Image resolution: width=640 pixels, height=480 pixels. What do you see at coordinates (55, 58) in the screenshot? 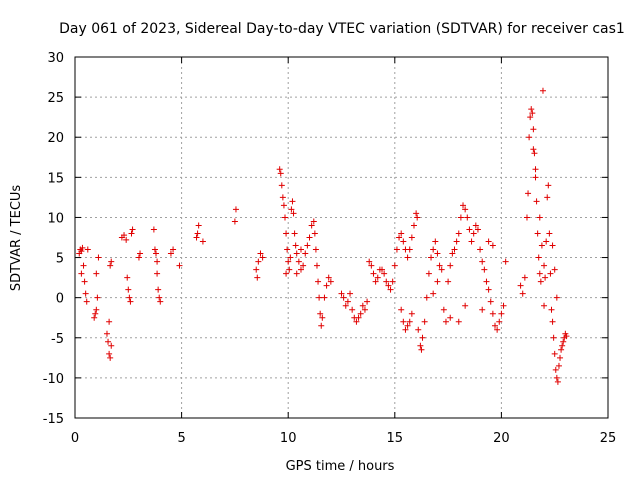
I see `y-tick-label: 30` at bounding box center [55, 58].